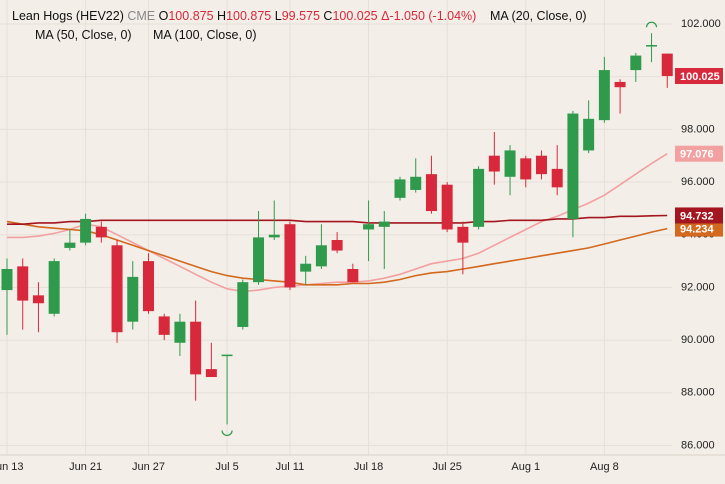  Describe the element at coordinates (698, 182) in the screenshot. I see `y-tick-label: 96.000` at that location.